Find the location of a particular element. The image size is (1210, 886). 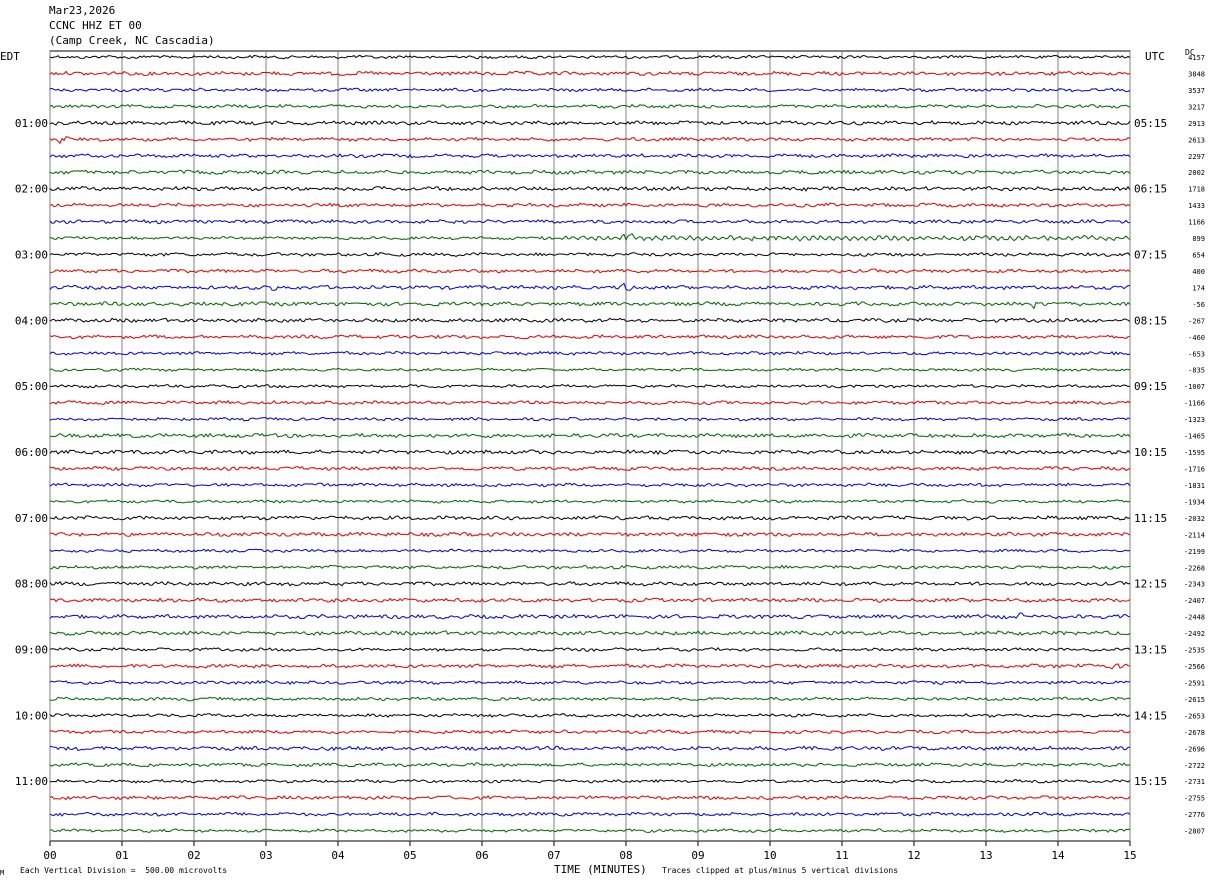

dc-label: DC is located at coordinates (1190, 52).